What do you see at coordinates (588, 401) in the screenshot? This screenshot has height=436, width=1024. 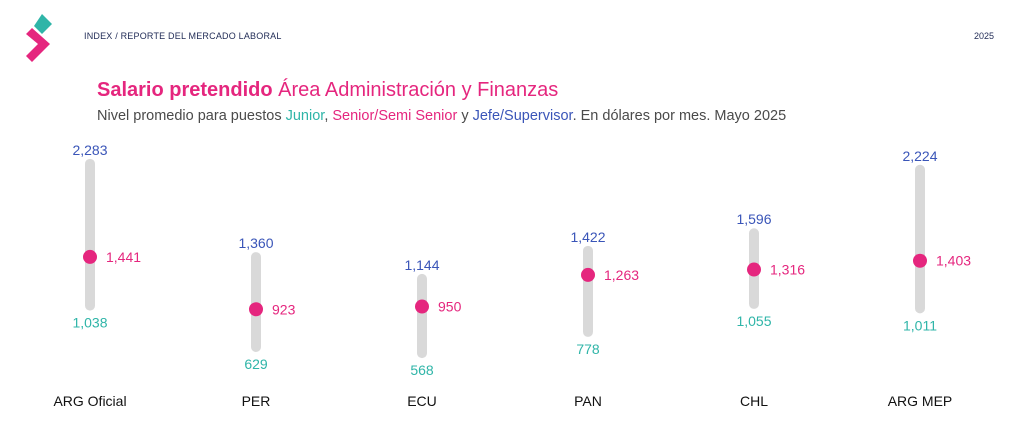 I see `category-label: PAN` at bounding box center [588, 401].